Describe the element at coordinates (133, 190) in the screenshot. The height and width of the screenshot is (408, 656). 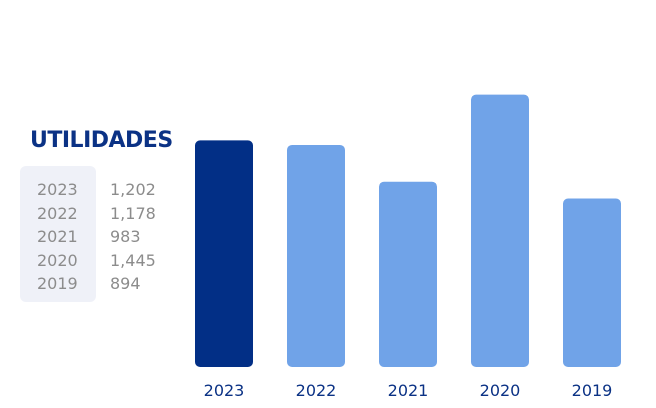
I see `legend-value: 1,202` at that location.